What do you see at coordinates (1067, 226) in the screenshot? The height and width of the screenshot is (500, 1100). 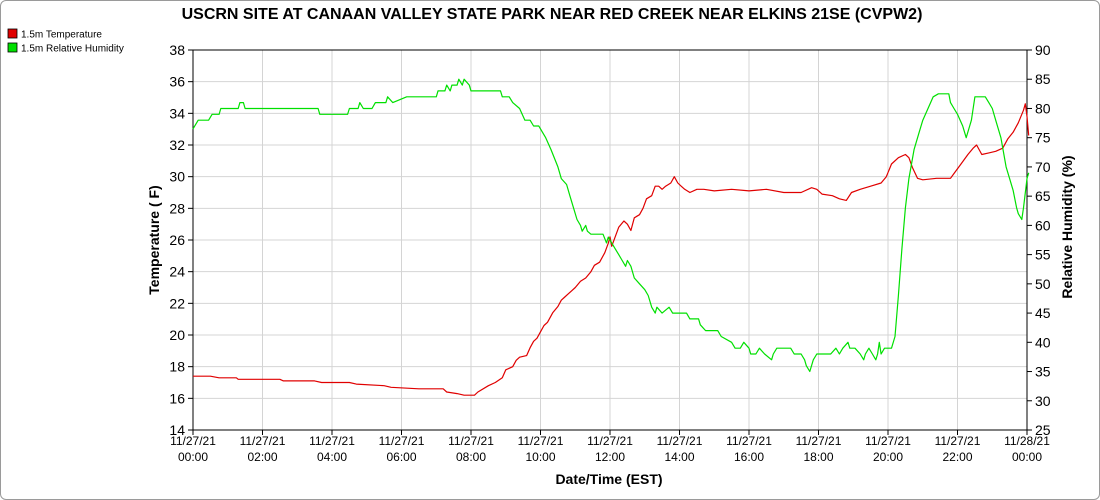 I see `y-axis-right-title: Relative Humidity (%)` at bounding box center [1067, 226].